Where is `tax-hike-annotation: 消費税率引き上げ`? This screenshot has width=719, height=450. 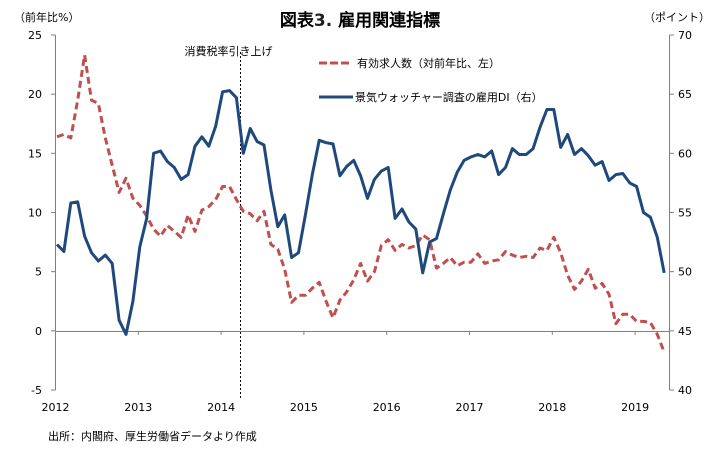 tax-hike-annotation: 消費税率引き上げ is located at coordinates (229, 51).